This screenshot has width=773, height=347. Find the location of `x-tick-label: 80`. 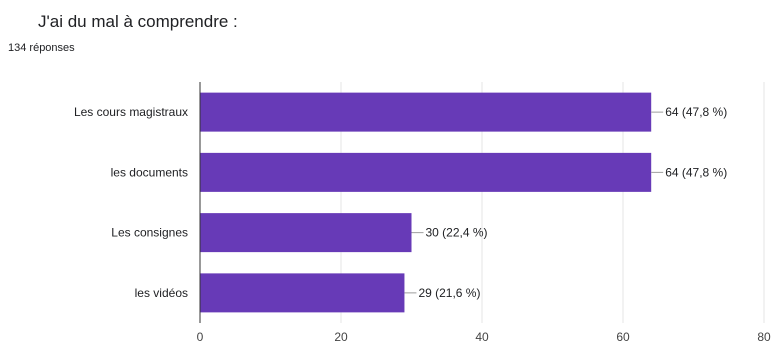

x-tick-label: 80 is located at coordinates (764, 337).